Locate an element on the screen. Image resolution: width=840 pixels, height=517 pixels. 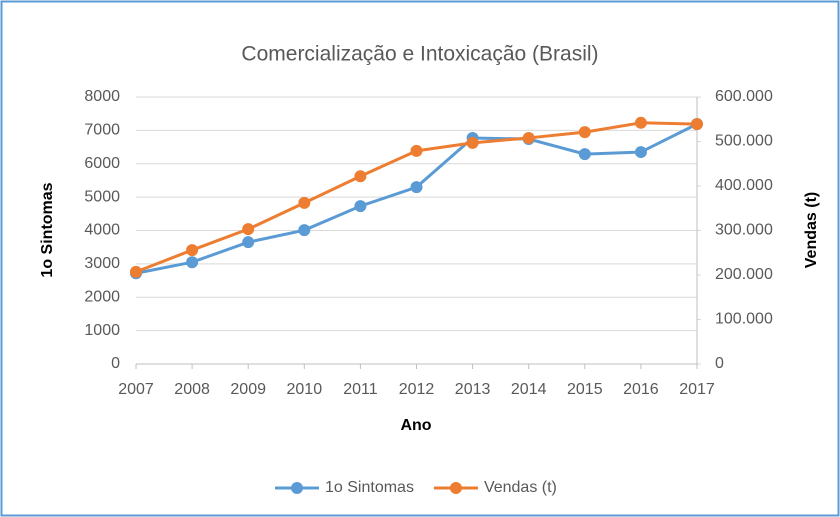
y2-tick-label: 200.000 is located at coordinates (744, 274).